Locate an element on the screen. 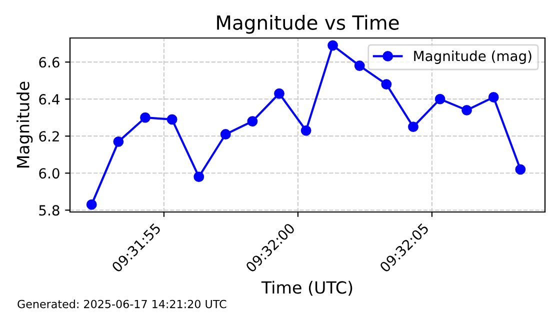  y-tick-label: 5.8 is located at coordinates (49, 210).